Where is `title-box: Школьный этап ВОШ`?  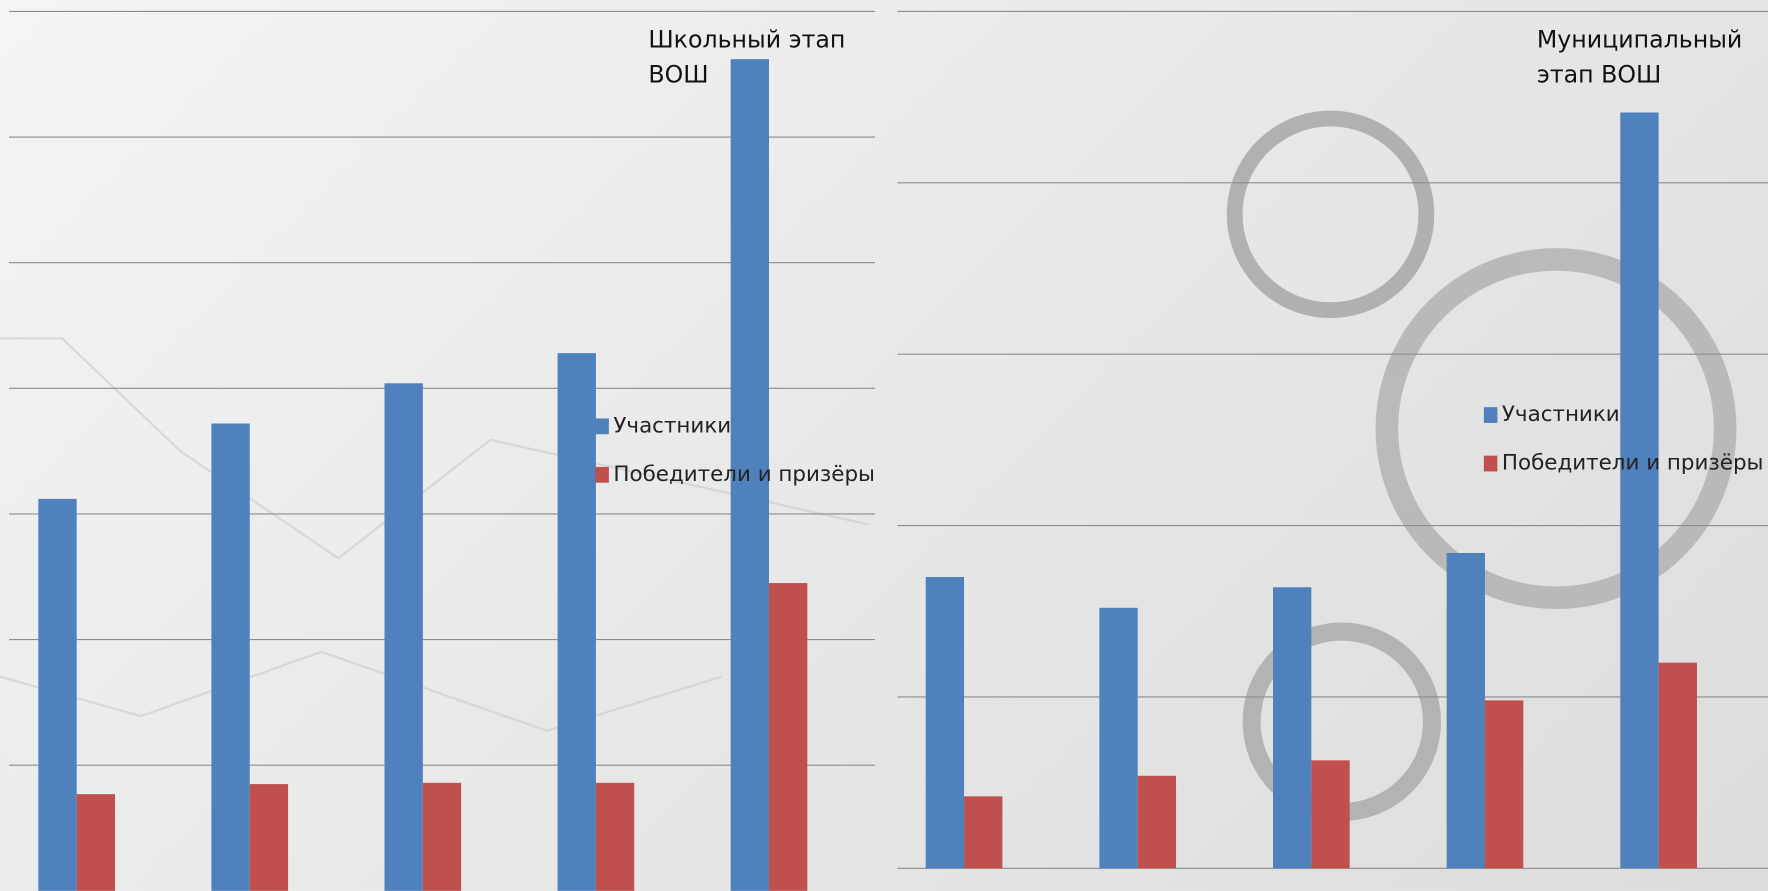
title-box: Школьный этап ВОШ is located at coordinates (747, 57).